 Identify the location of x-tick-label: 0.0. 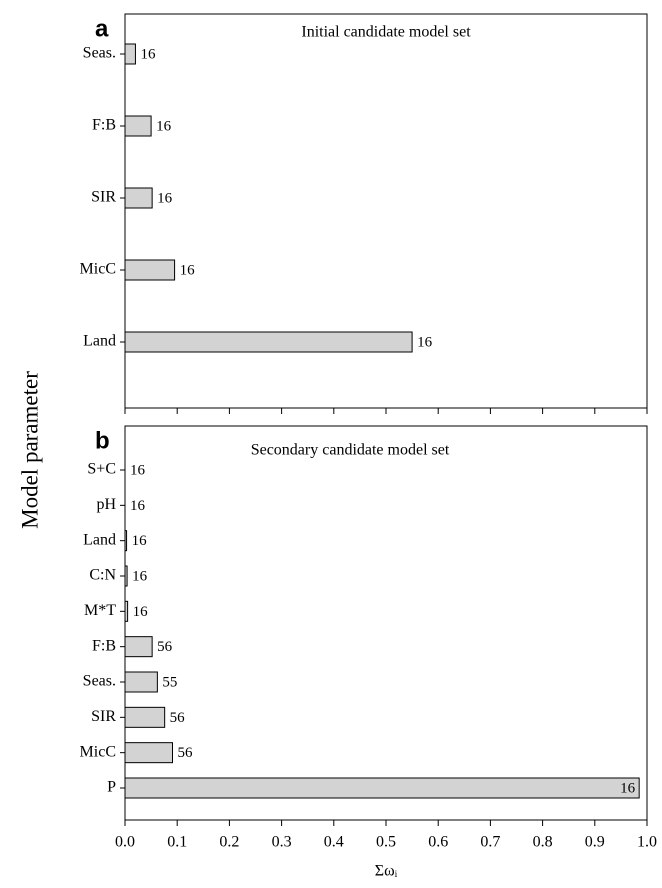
(125, 842).